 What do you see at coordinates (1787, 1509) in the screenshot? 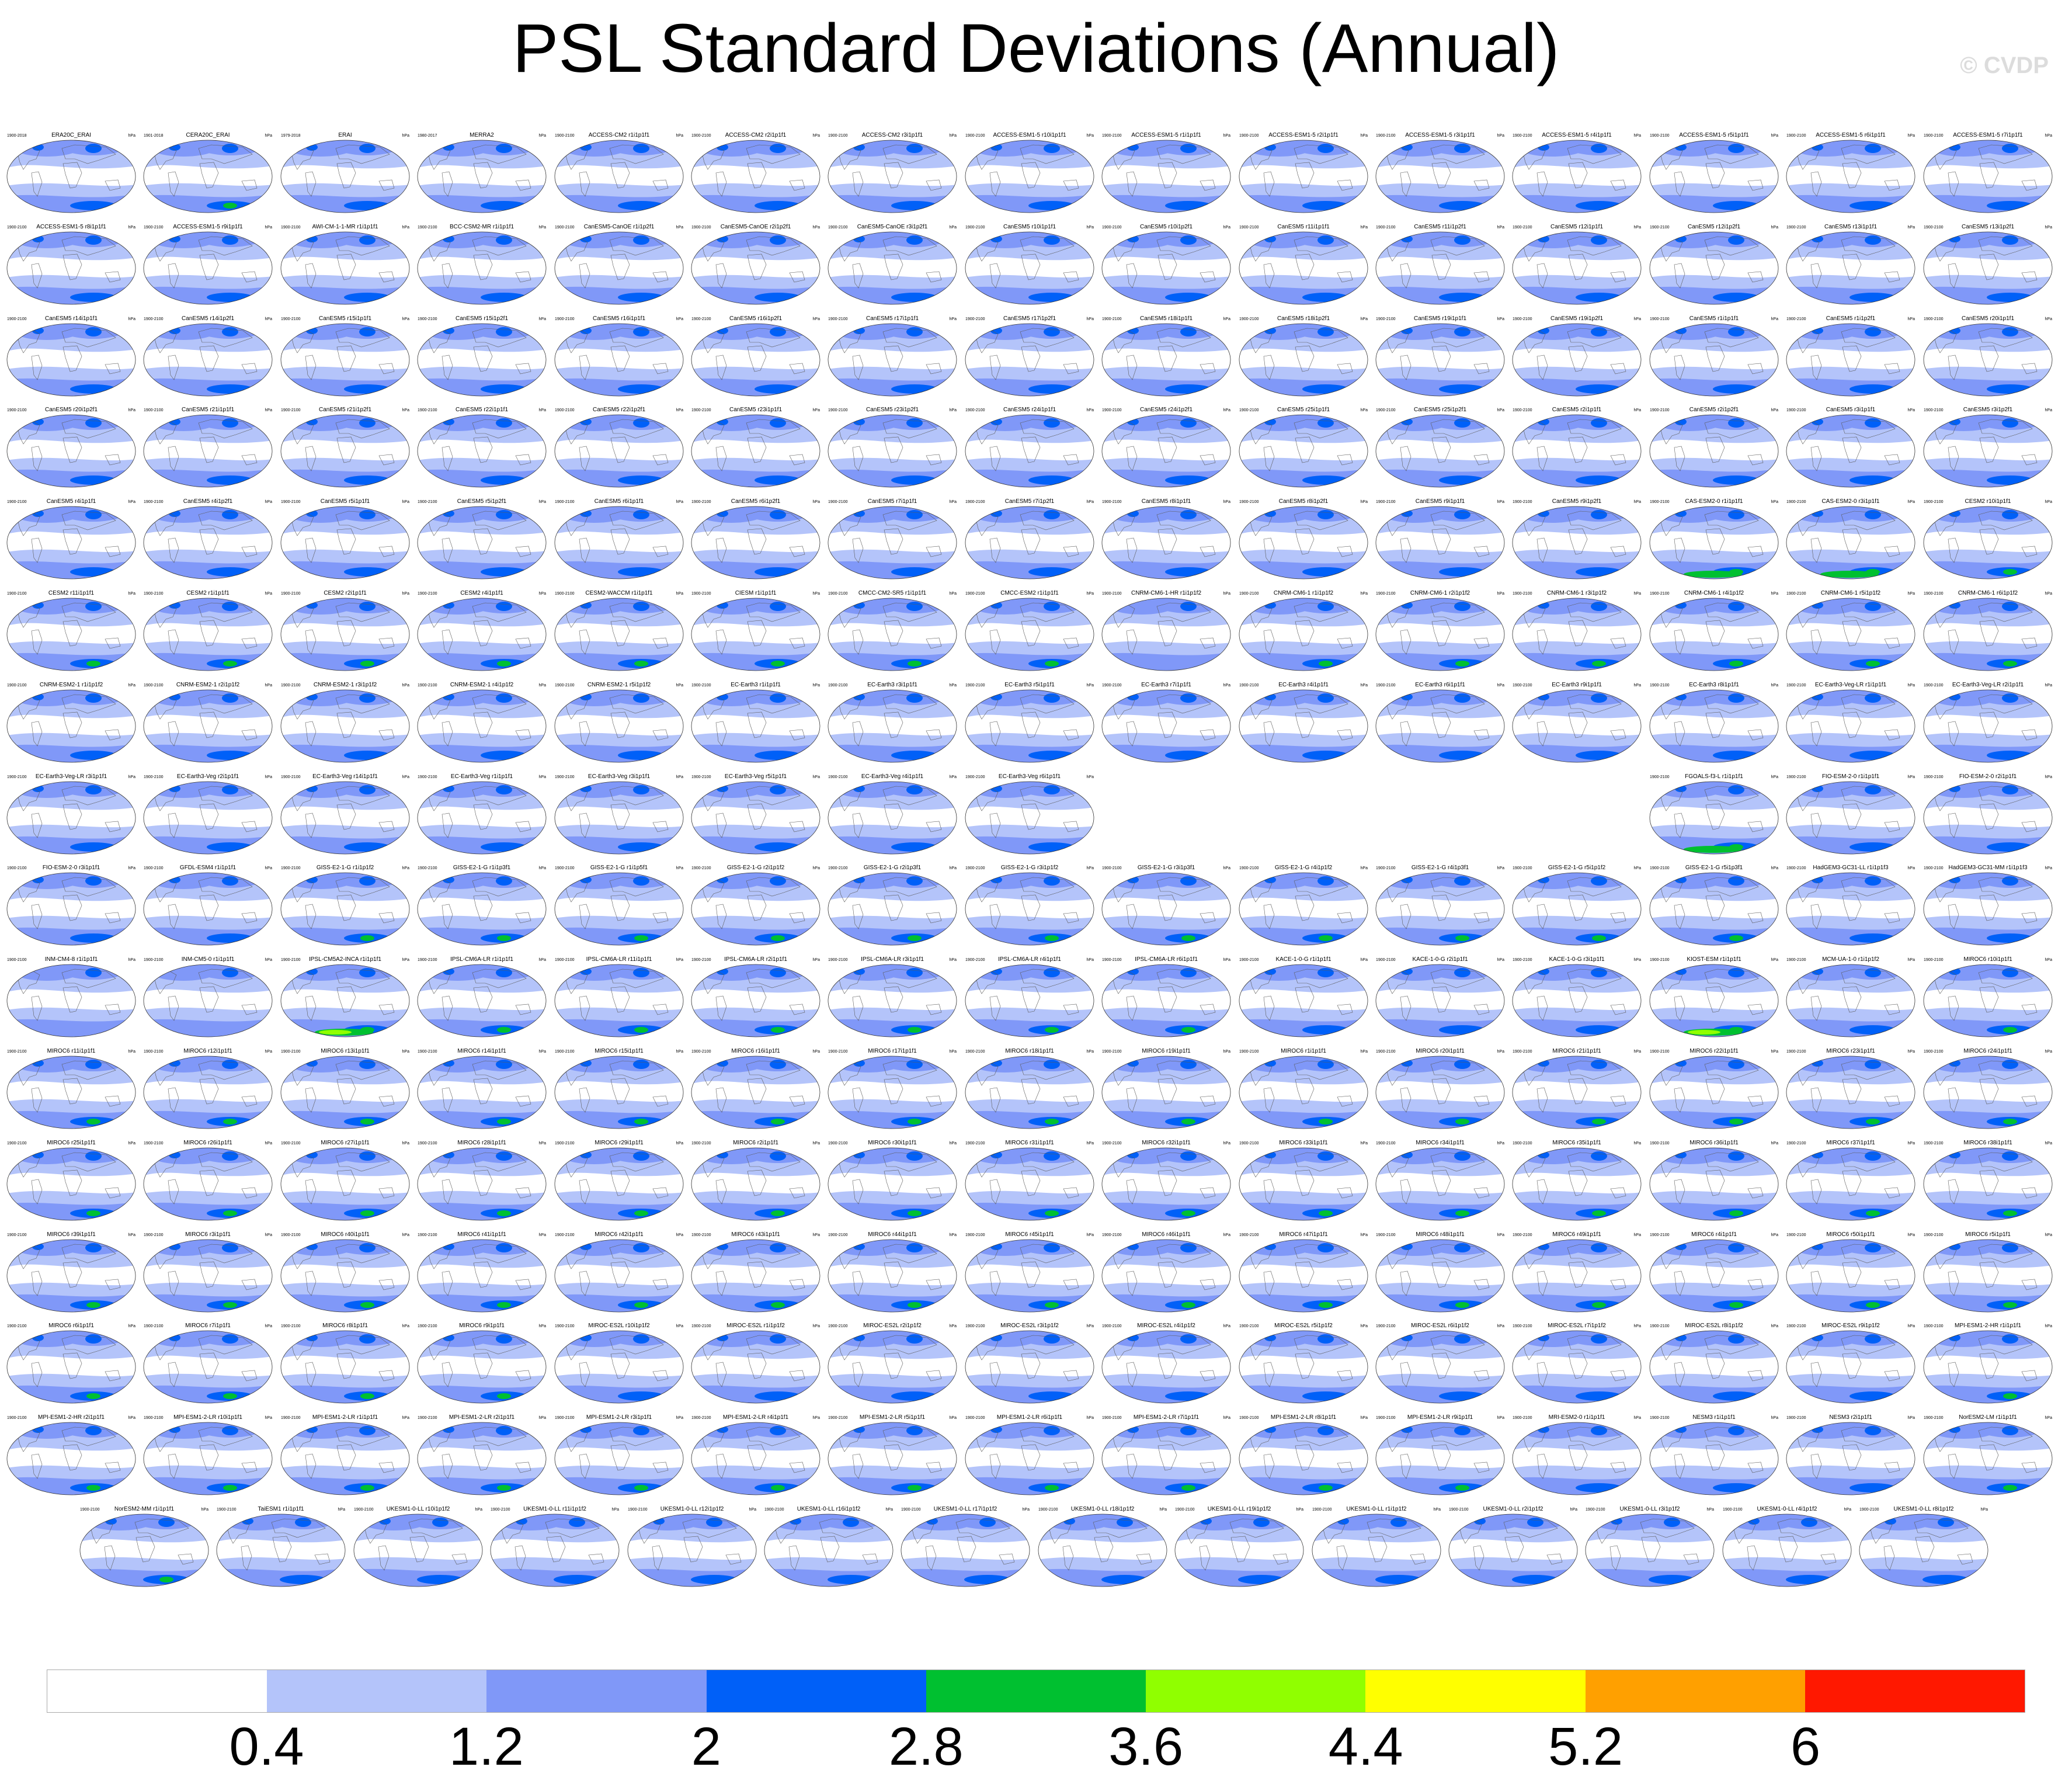
I see `panel-title: UKESM1-0-LL r4i1p1f2` at bounding box center [1787, 1509].